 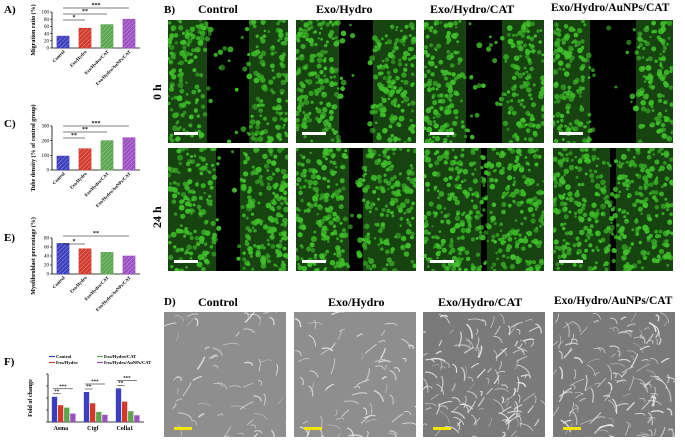 I want to click on x-tick-label: Exo/Hydro, so click(x=78, y=284).